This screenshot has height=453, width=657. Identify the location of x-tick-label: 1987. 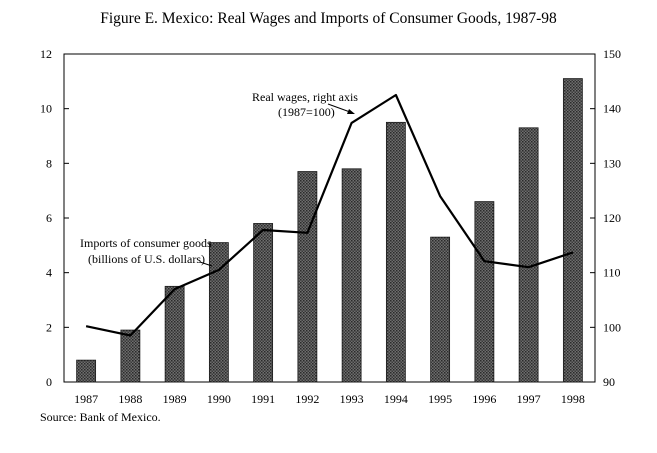
(86, 399).